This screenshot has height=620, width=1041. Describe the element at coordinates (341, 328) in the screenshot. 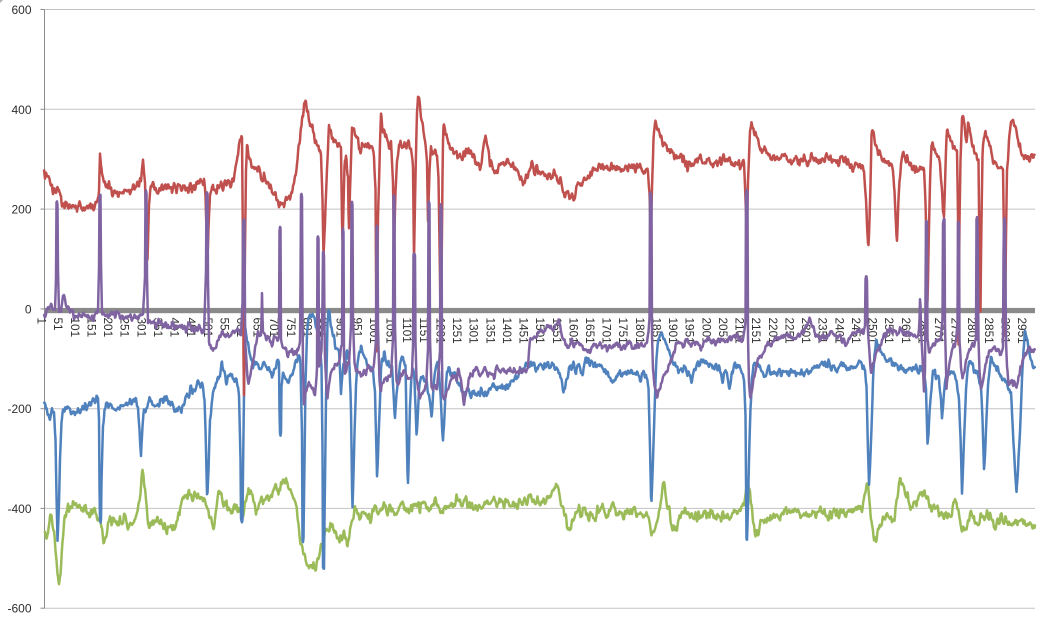

I see `svg-text: 901` at that location.